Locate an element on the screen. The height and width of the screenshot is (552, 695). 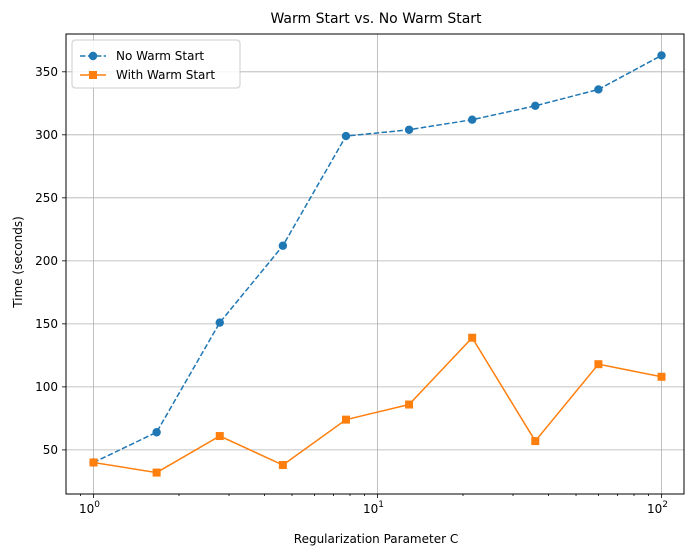
legend-box is located at coordinates (156, 64).